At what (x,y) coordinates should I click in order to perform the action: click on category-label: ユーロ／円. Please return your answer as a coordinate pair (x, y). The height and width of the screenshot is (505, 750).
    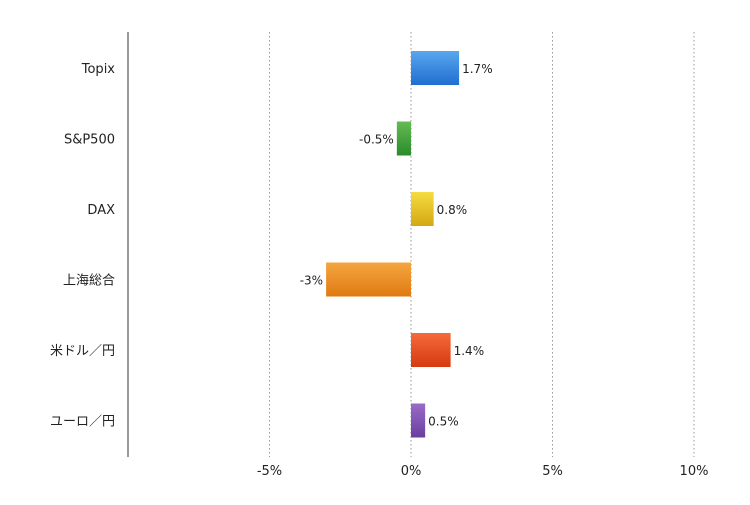
    Looking at the image, I should click on (82, 422).